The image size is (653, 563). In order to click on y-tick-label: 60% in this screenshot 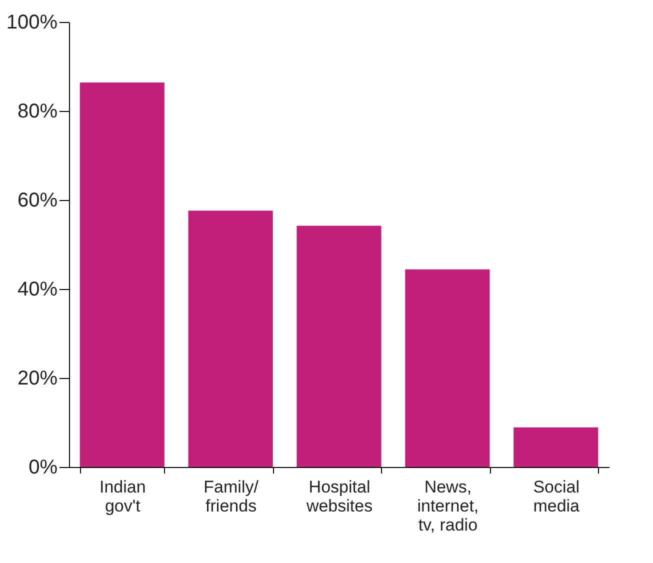, I will do `click(37, 201)`.